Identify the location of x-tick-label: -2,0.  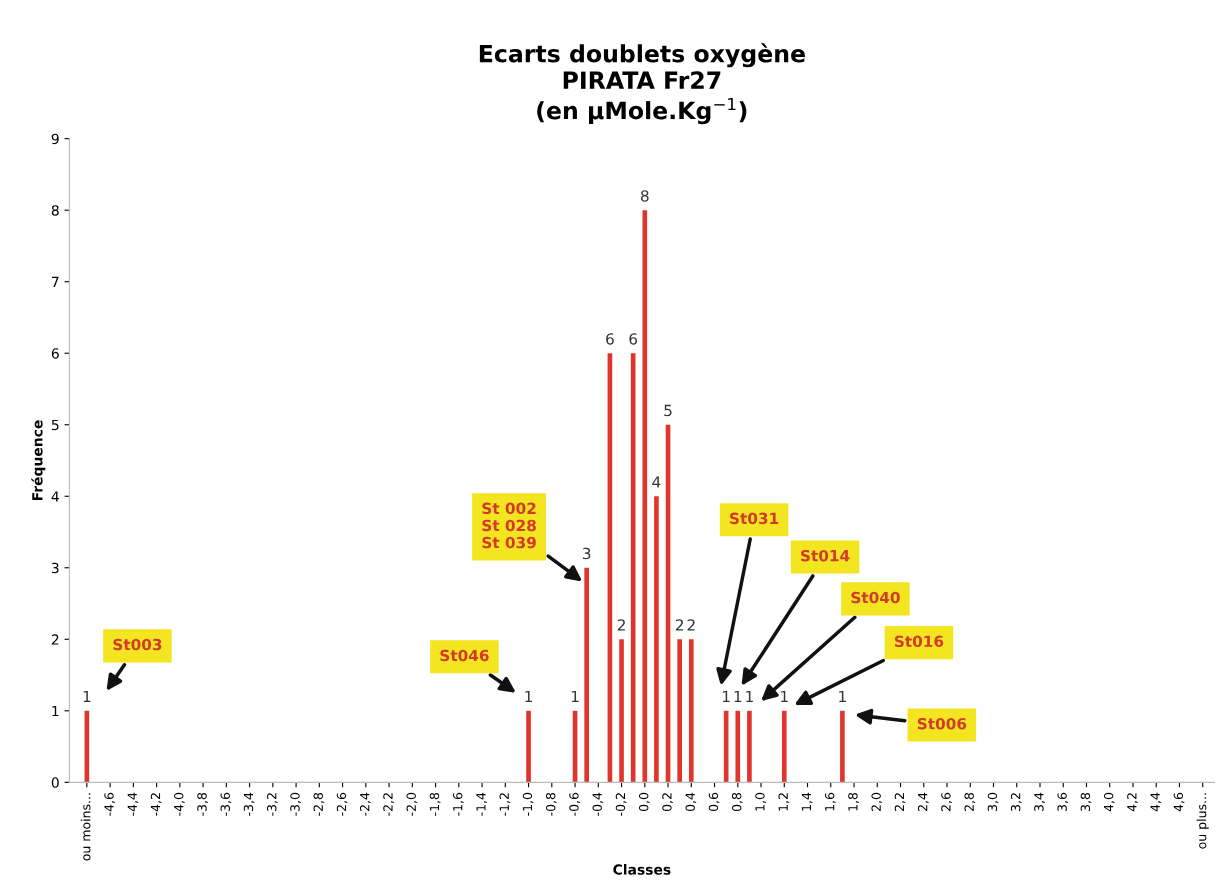
(412, 804).